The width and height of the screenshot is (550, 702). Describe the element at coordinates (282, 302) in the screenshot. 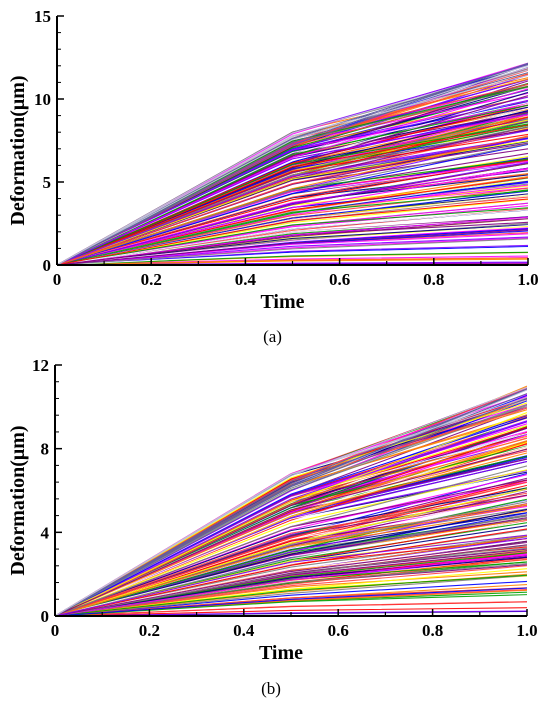

I see `chart-a-x-axis-title: Time` at that location.